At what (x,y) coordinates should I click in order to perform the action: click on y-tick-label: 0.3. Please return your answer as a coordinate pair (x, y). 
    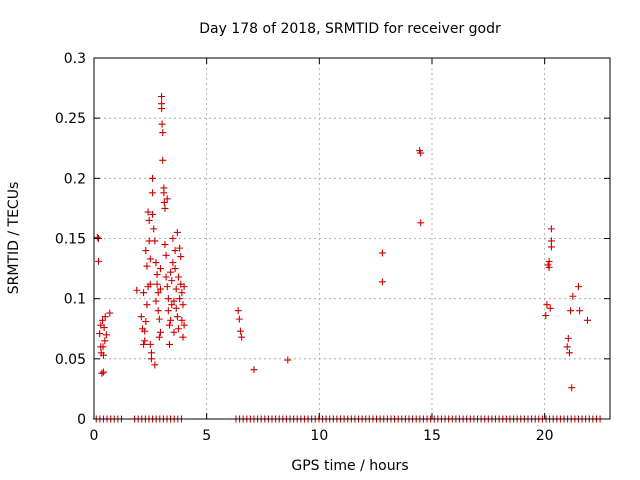
    Looking at the image, I should click on (75, 59).